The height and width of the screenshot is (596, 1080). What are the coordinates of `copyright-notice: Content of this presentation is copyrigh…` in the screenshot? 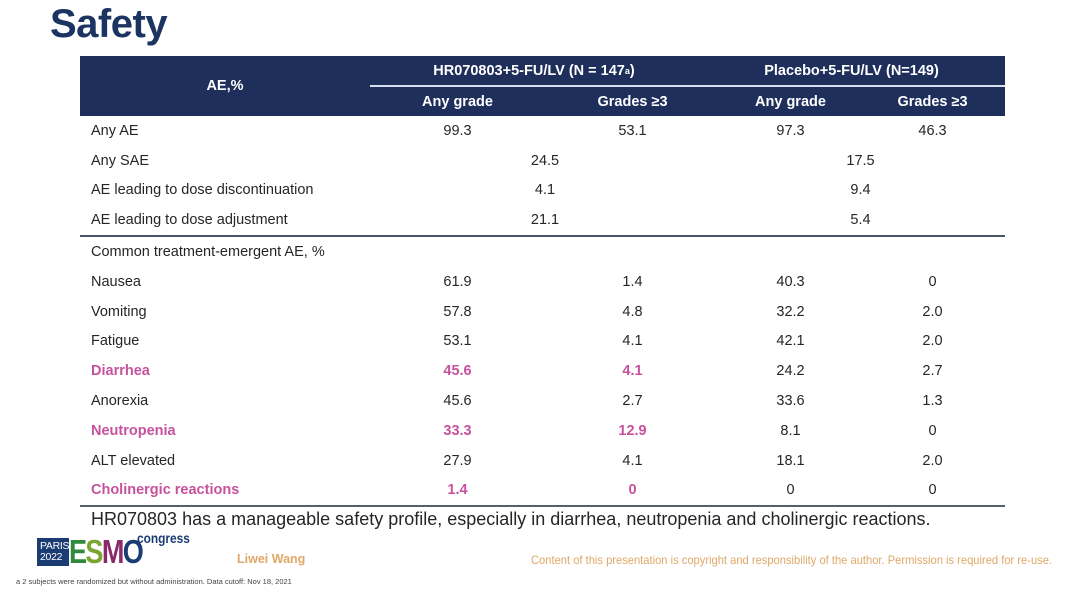 It's located at (792, 560).